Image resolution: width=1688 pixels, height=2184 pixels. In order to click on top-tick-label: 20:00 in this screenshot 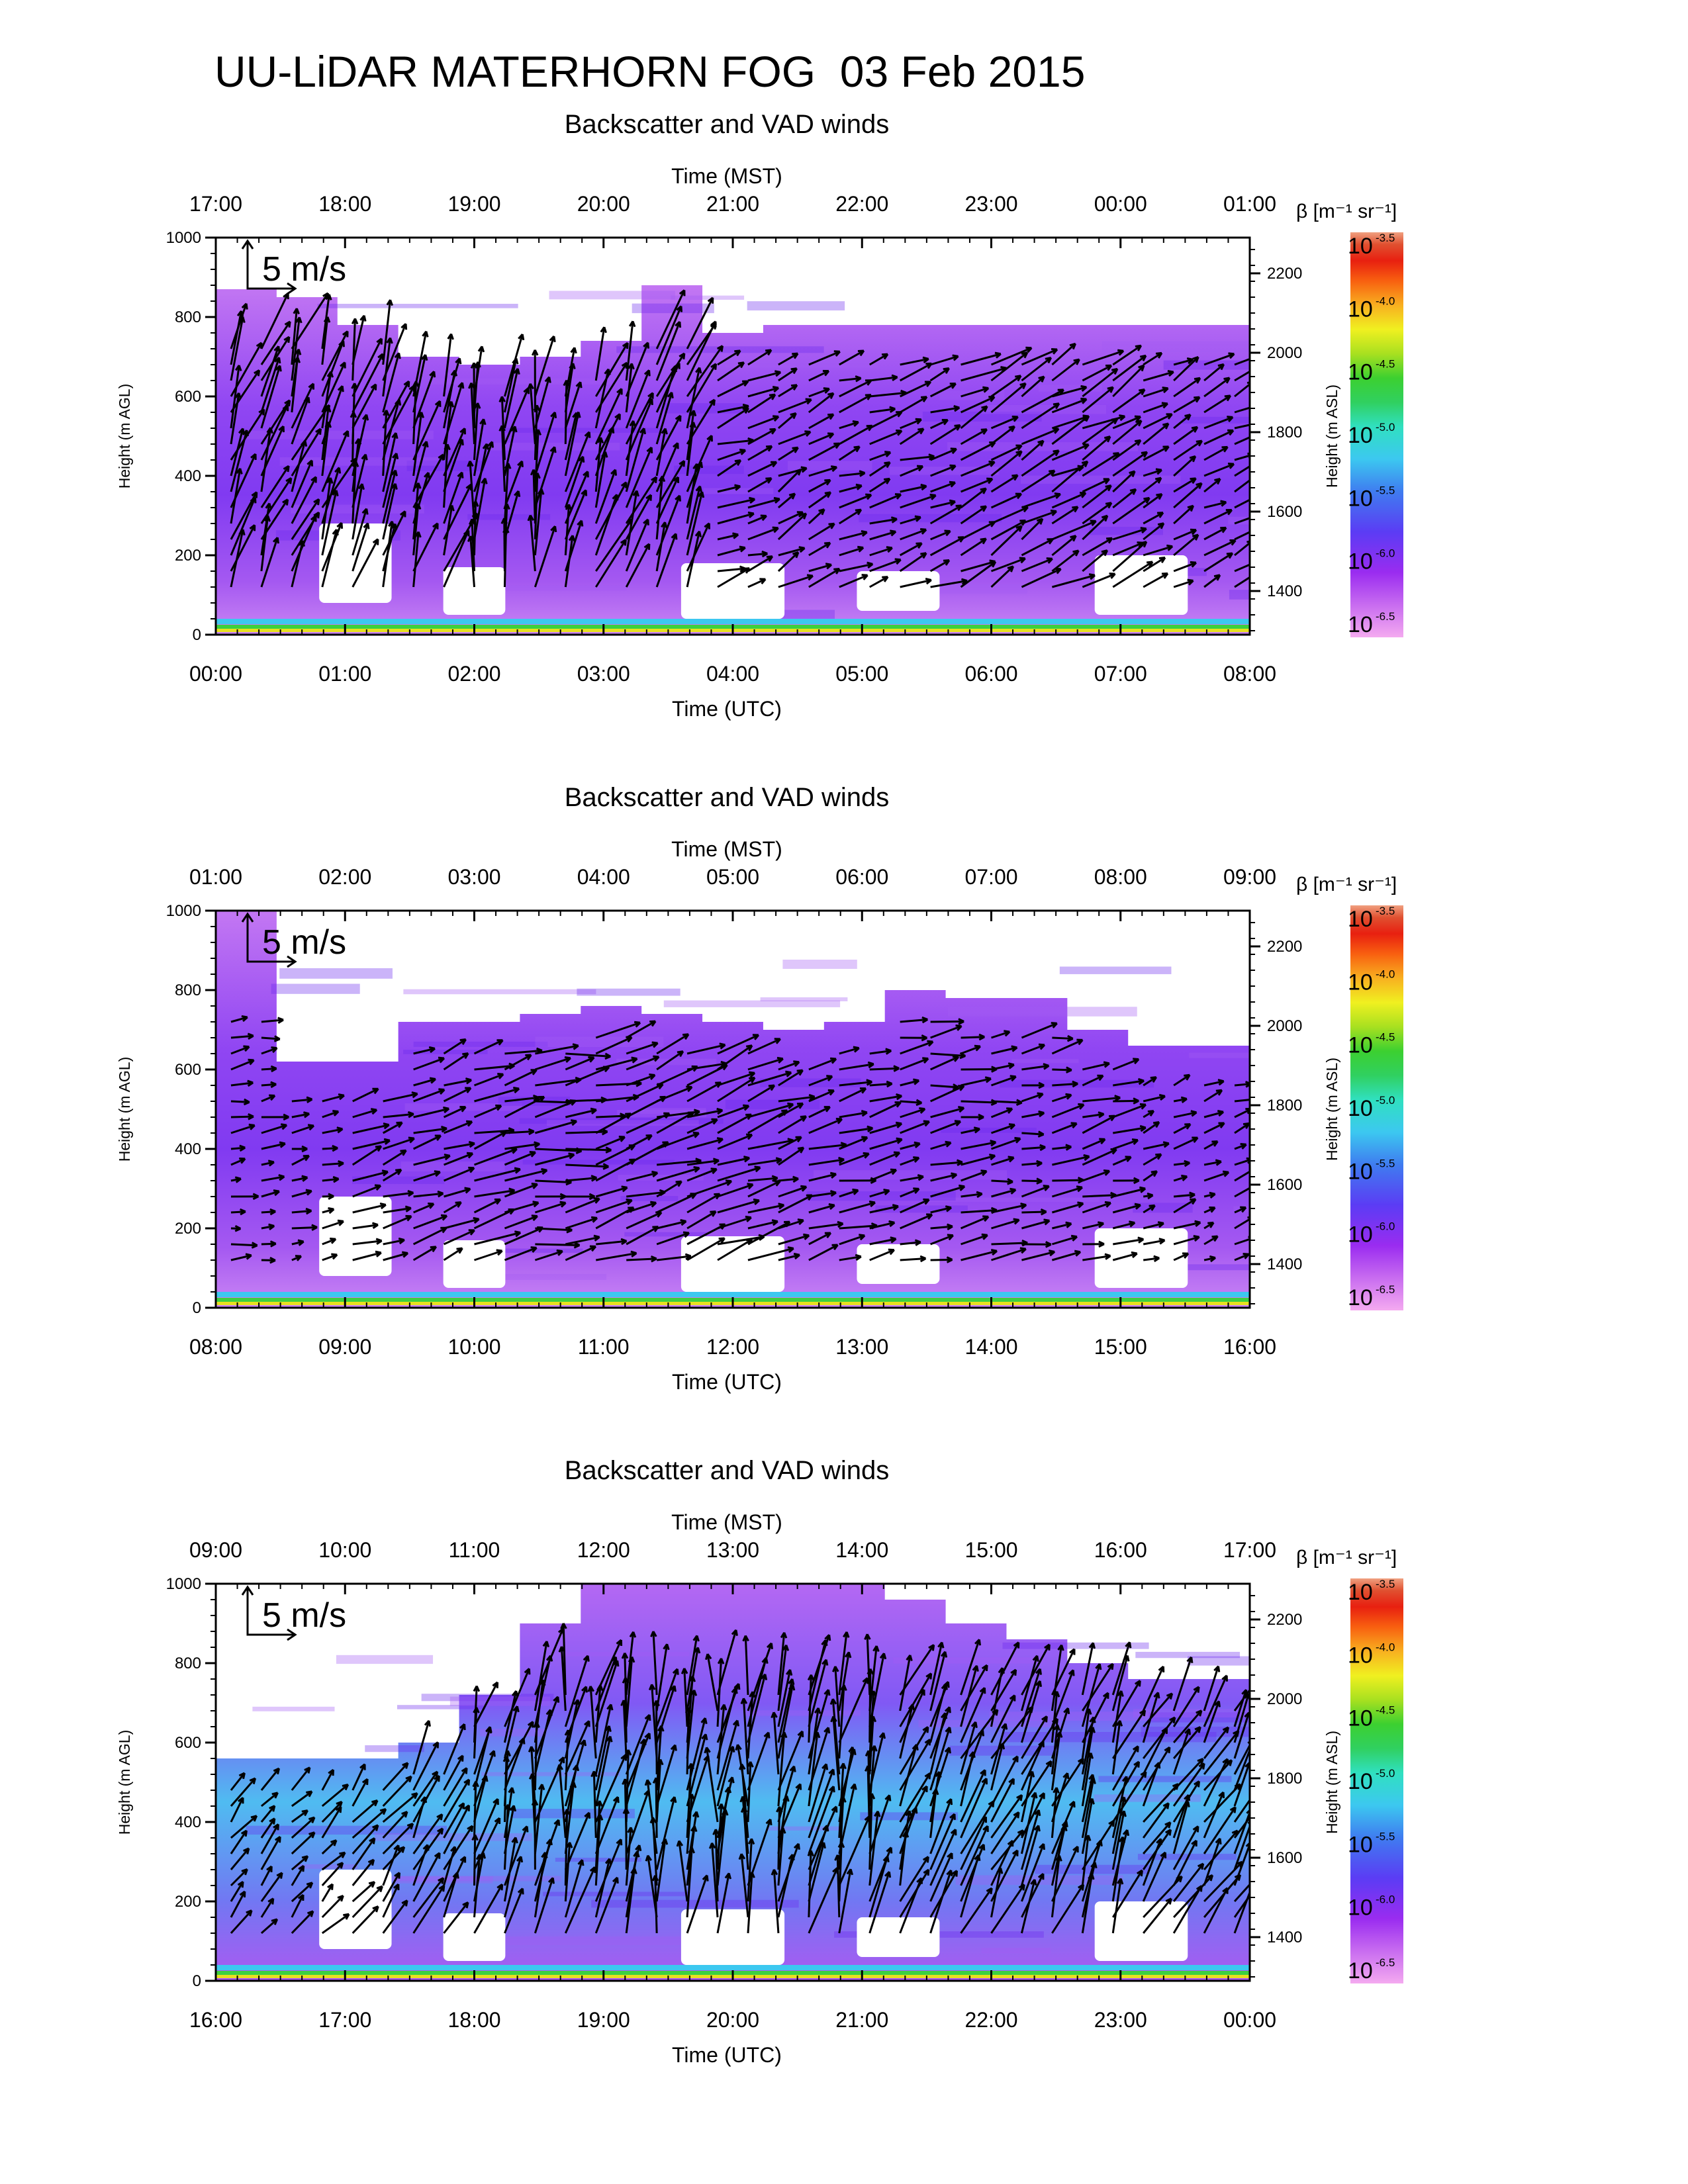, I will do `click(603, 204)`.